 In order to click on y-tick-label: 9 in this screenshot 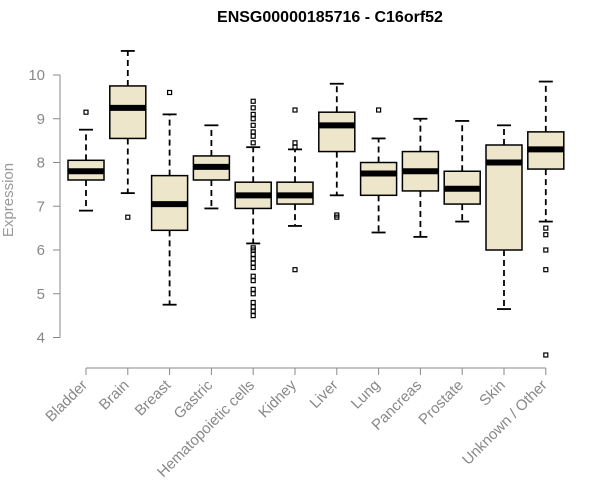, I will do `click(41, 119)`.